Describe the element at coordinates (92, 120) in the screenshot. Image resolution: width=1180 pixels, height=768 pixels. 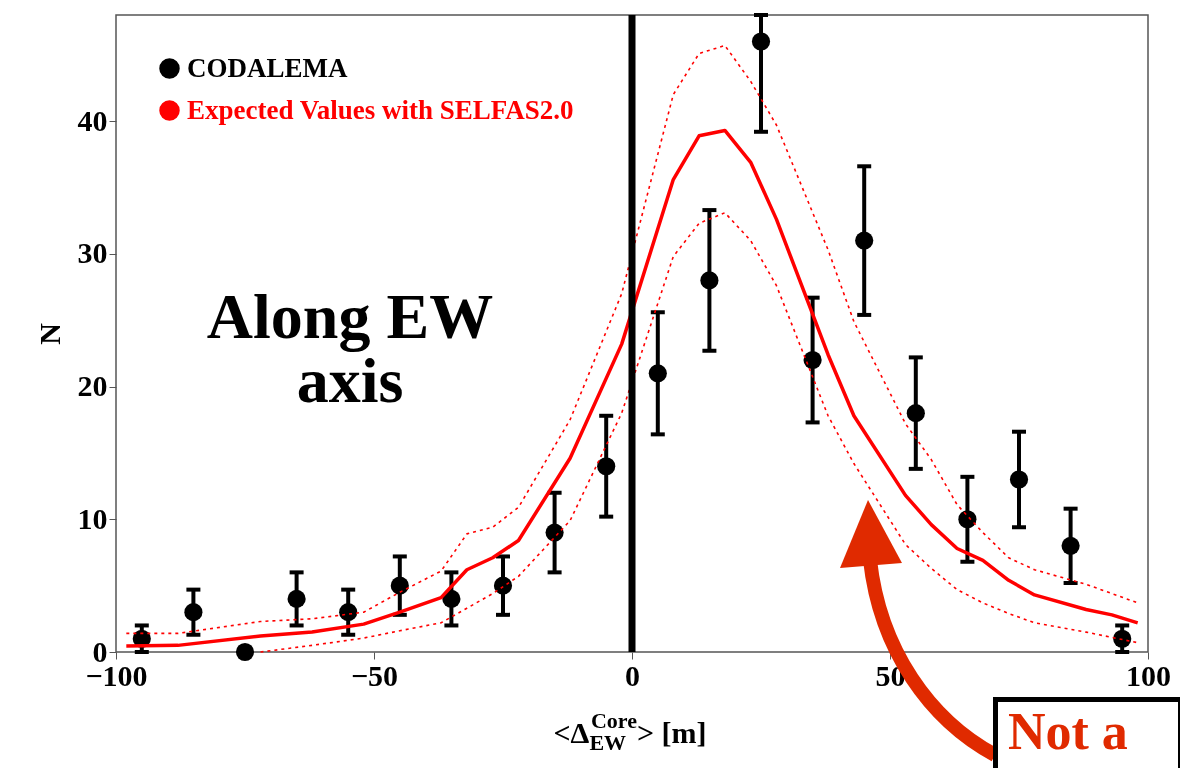
I see `y-tick-label: 40` at that location.